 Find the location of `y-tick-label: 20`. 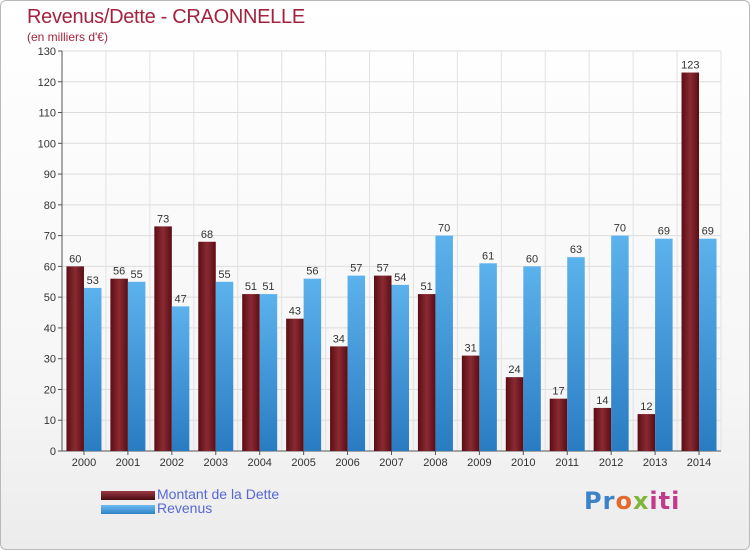

y-tick-label: 20 is located at coordinates (50, 390).